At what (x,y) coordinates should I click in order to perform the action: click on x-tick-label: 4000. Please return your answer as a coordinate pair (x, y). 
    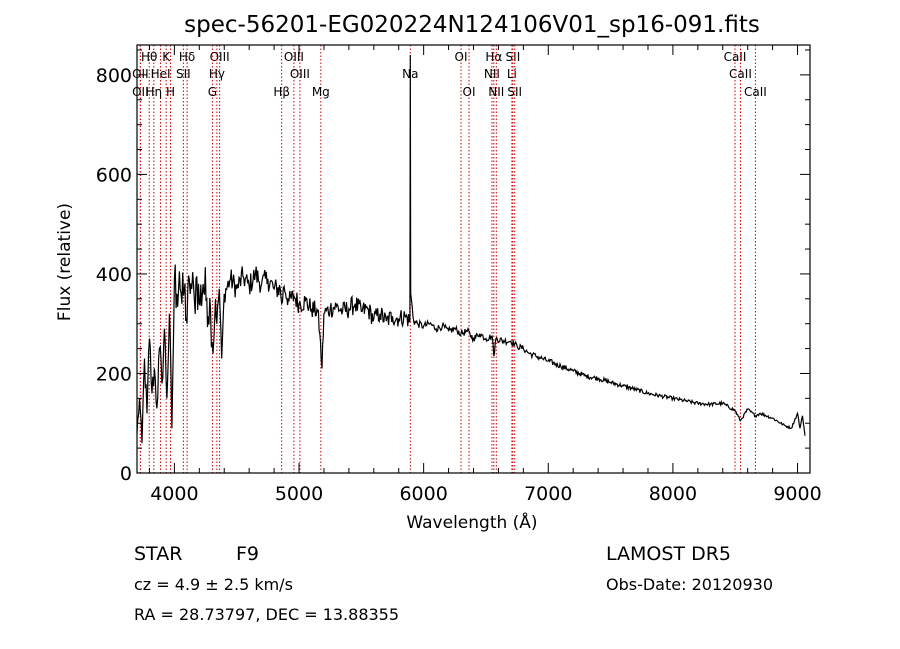
    Looking at the image, I should click on (174, 494).